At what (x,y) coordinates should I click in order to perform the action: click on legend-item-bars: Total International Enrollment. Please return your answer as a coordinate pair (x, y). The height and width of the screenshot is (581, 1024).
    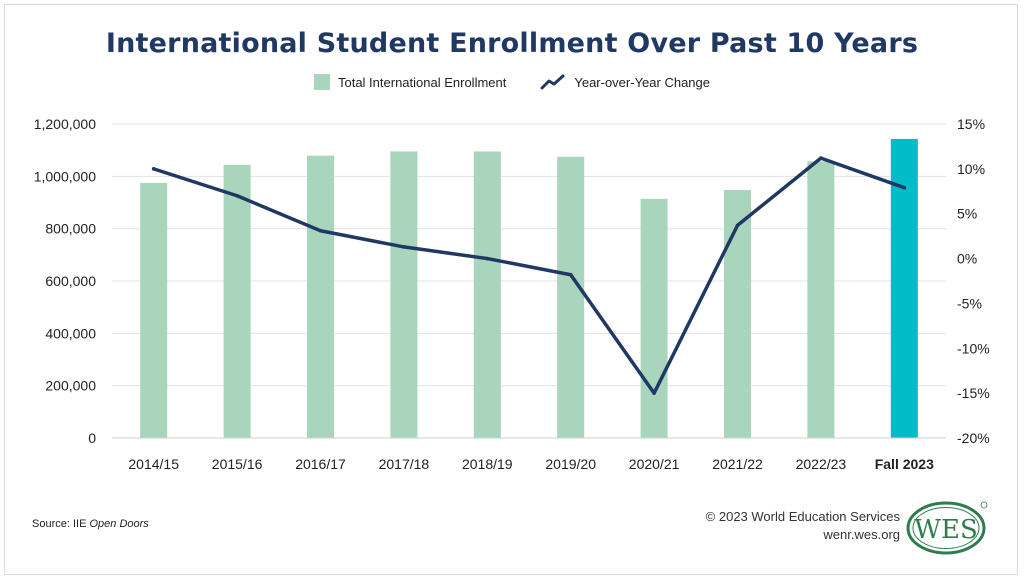
    Looking at the image, I should click on (410, 82).